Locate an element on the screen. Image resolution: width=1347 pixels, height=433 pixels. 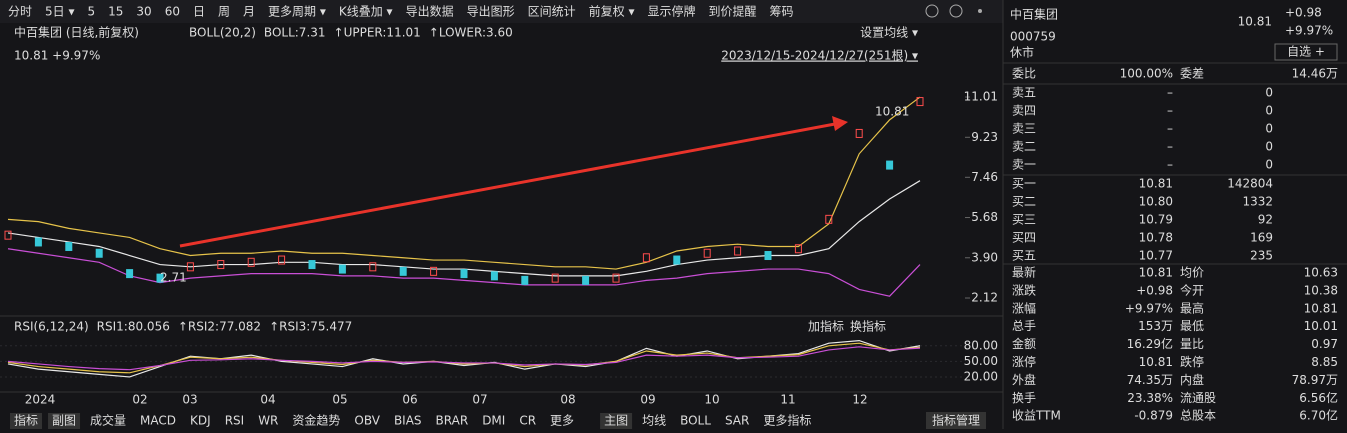
indicator-tab: SAR is located at coordinates (737, 421).